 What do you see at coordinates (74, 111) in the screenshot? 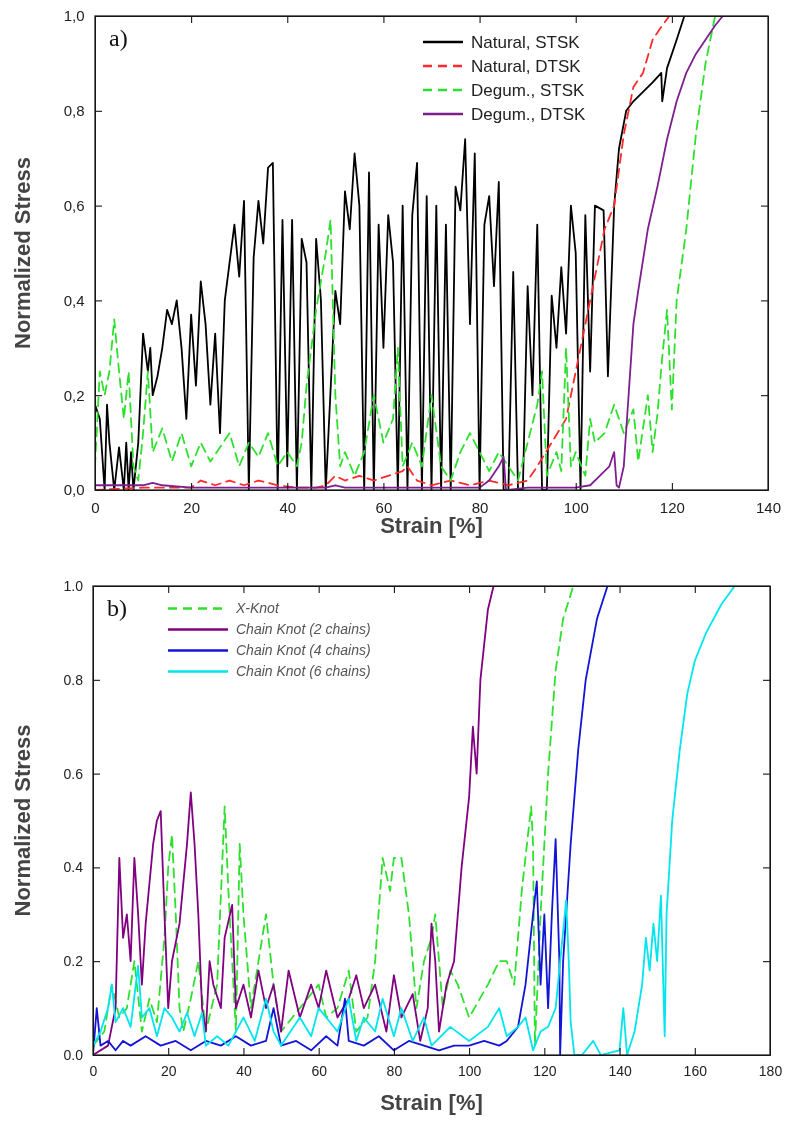
I see `y-tick-label: 0,8` at bounding box center [74, 111].